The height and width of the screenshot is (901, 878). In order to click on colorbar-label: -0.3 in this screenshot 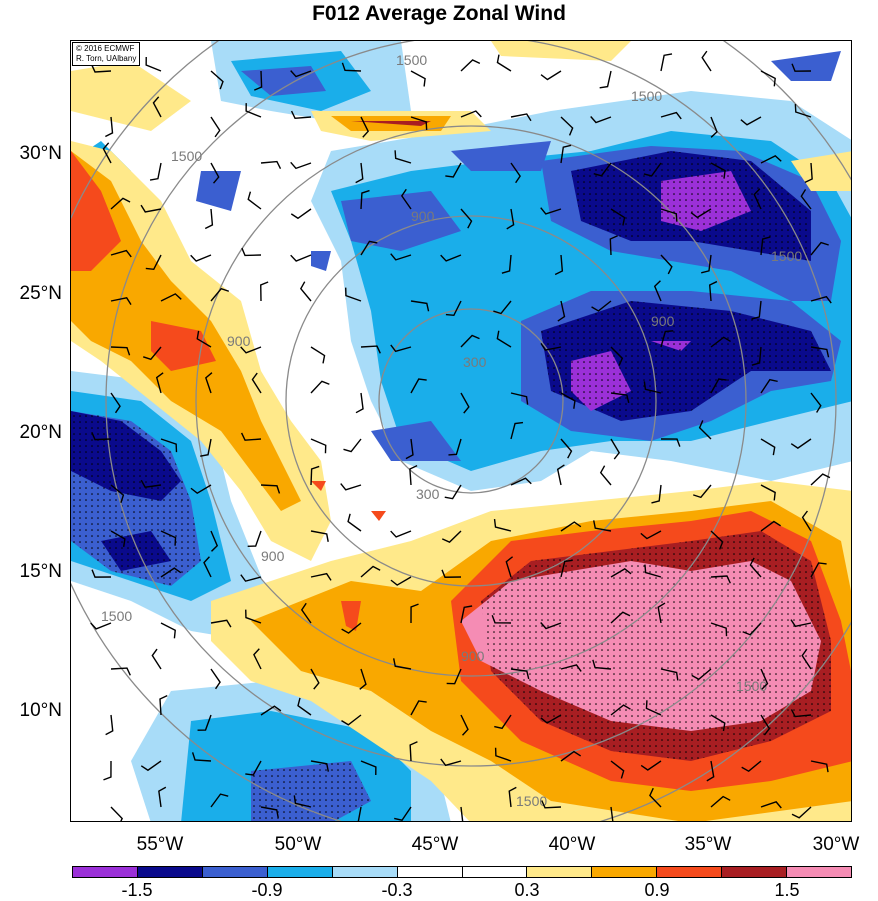, I will do `click(397, 890)`.